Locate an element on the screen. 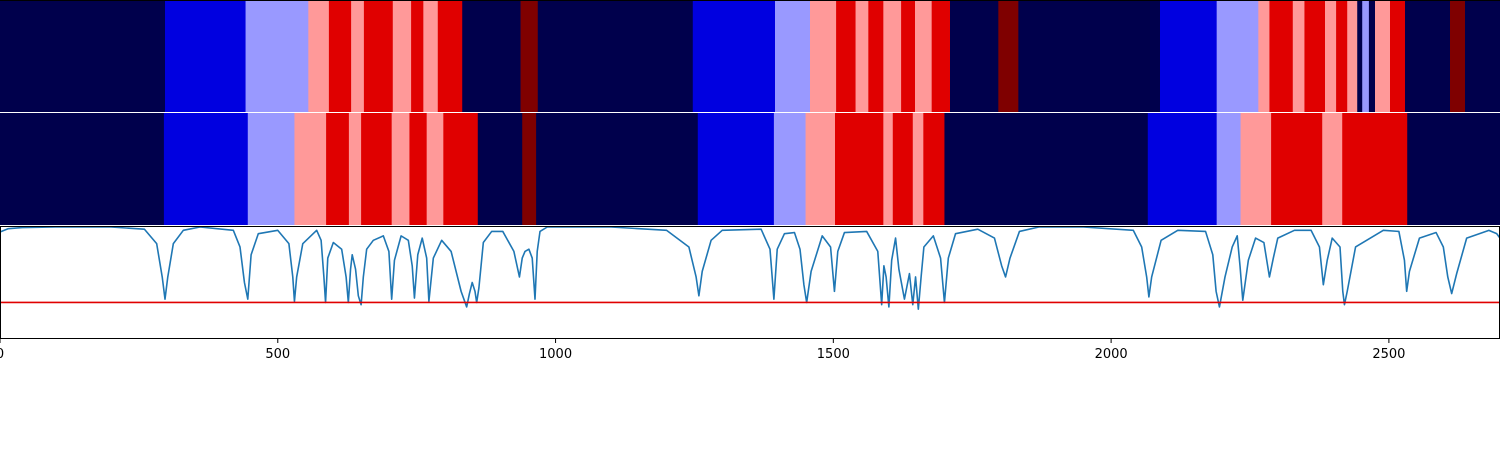 This screenshot has height=450, width=1500. x-tick-label-1000: 1000 is located at coordinates (555, 354).